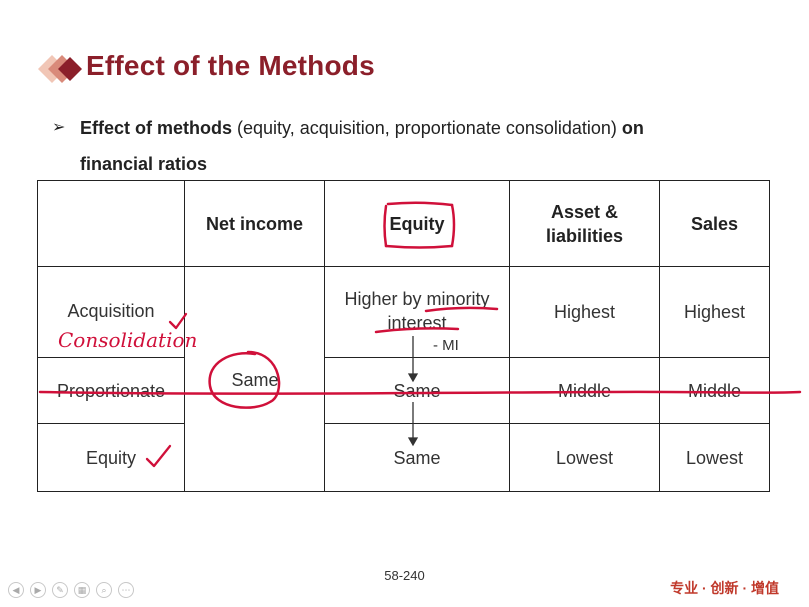 This screenshot has width=809, height=607. Describe the element at coordinates (584, 312) in the screenshot. I see `row-acquisition-assets: Highest` at that location.